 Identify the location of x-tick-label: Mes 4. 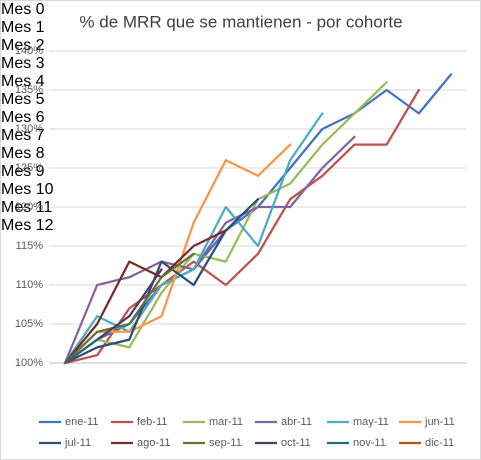
(23, 81).